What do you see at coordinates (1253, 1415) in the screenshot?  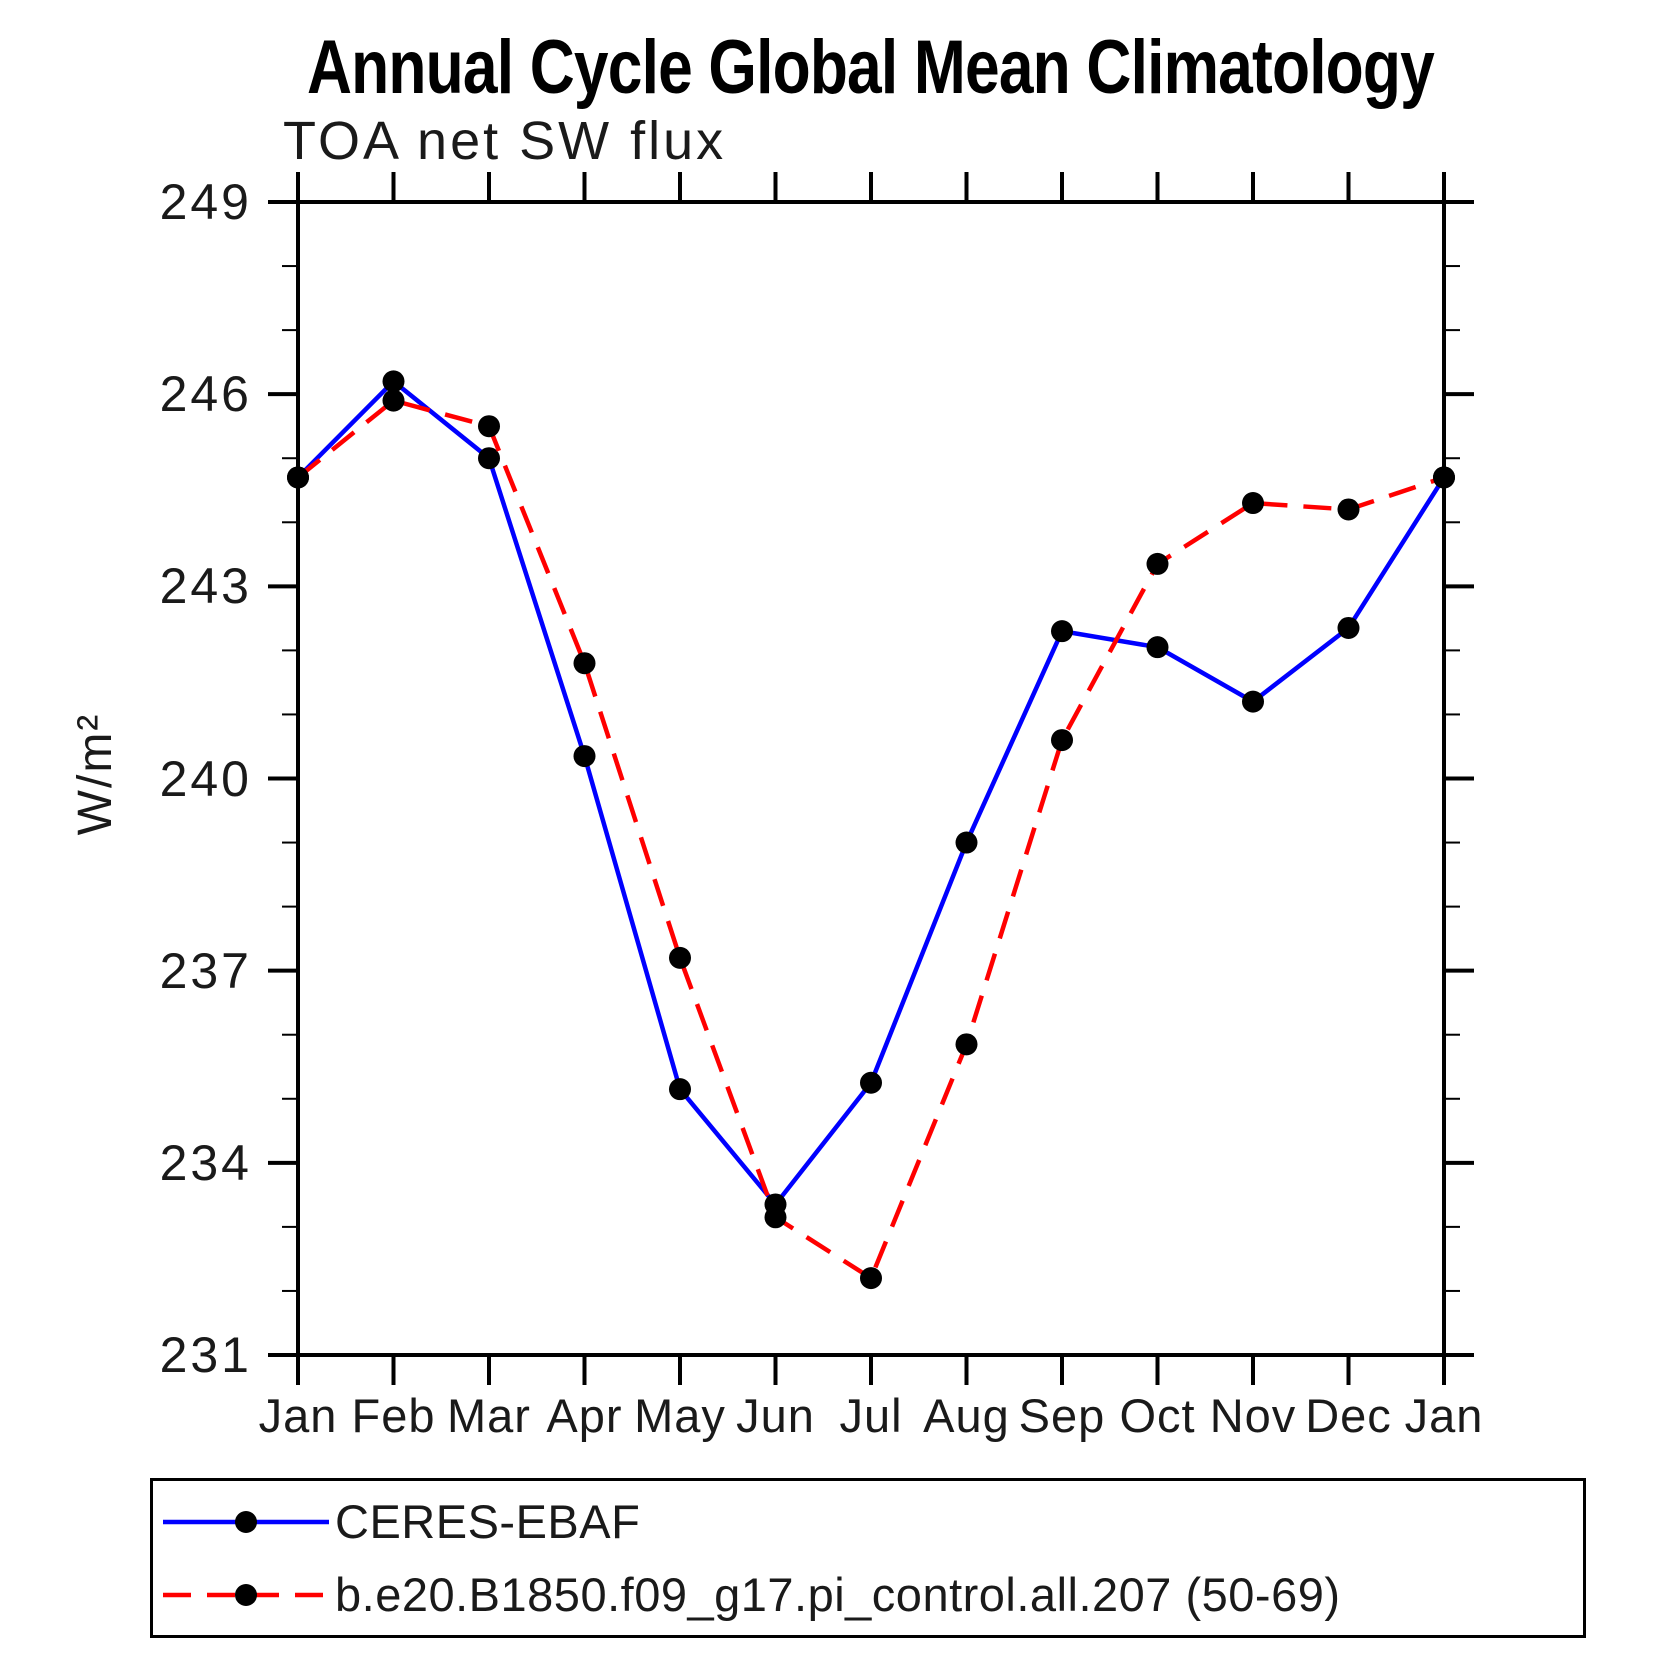 I see `x-tick-label: Nov` at bounding box center [1253, 1415].